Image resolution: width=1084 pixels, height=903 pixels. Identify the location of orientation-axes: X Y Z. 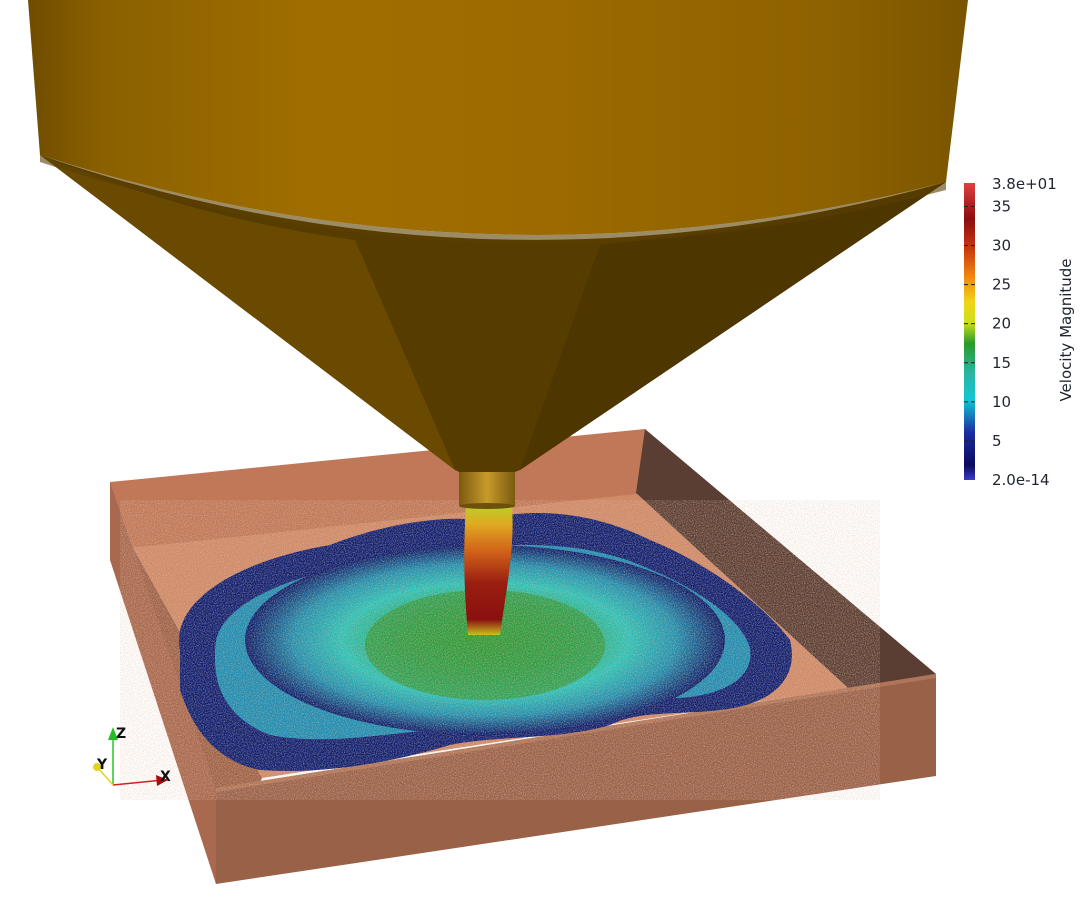
(132, 756).